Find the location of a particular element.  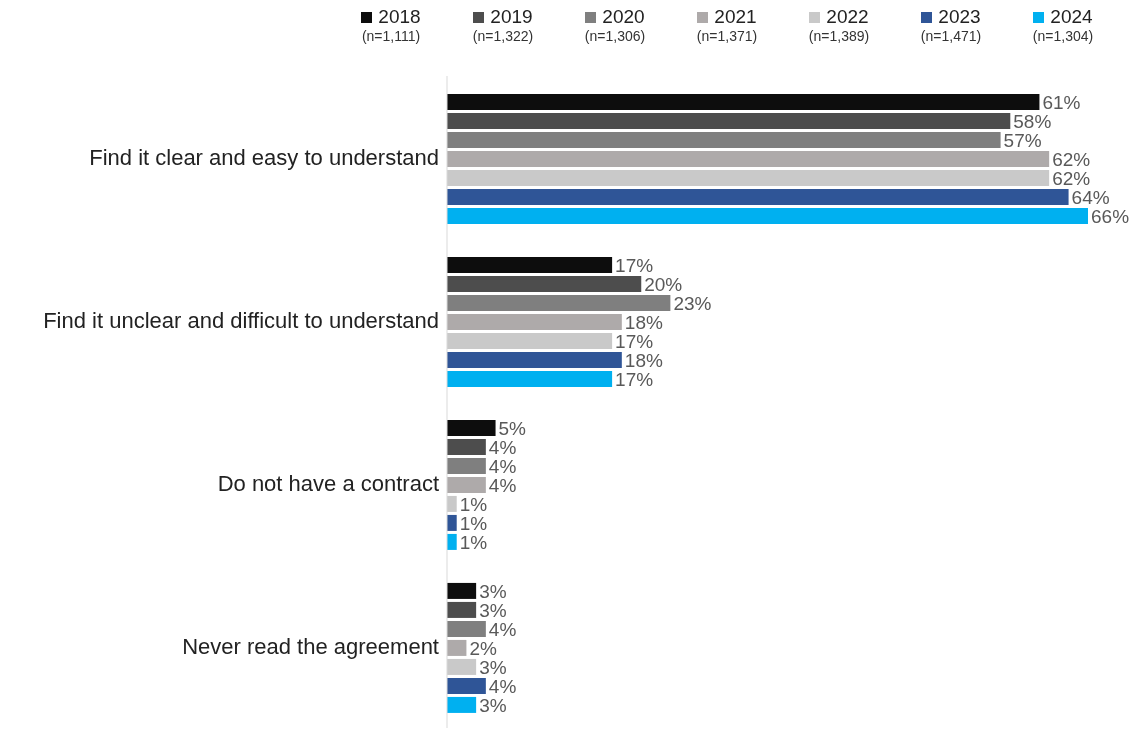

legend-label: 2020 is located at coordinates (623, 17).